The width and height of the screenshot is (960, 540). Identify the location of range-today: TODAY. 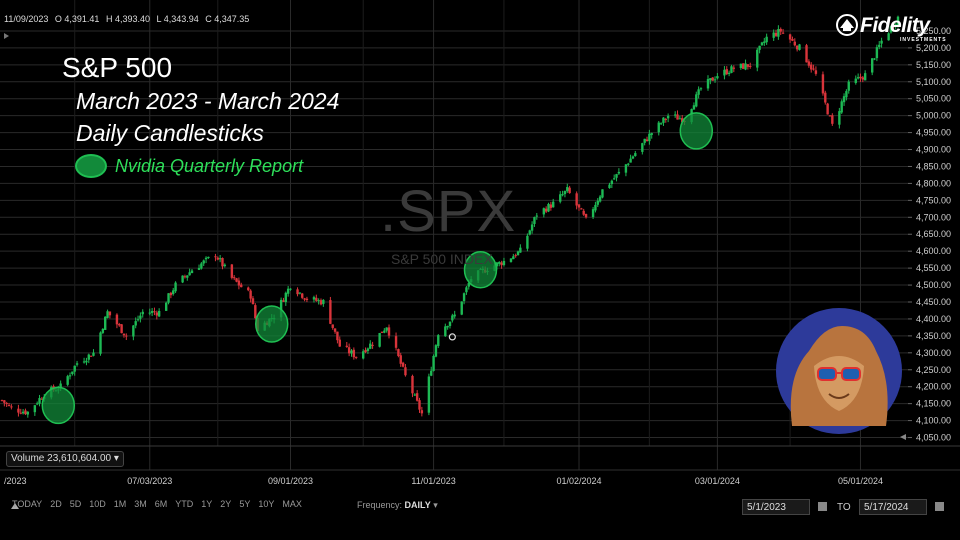
(27, 504).